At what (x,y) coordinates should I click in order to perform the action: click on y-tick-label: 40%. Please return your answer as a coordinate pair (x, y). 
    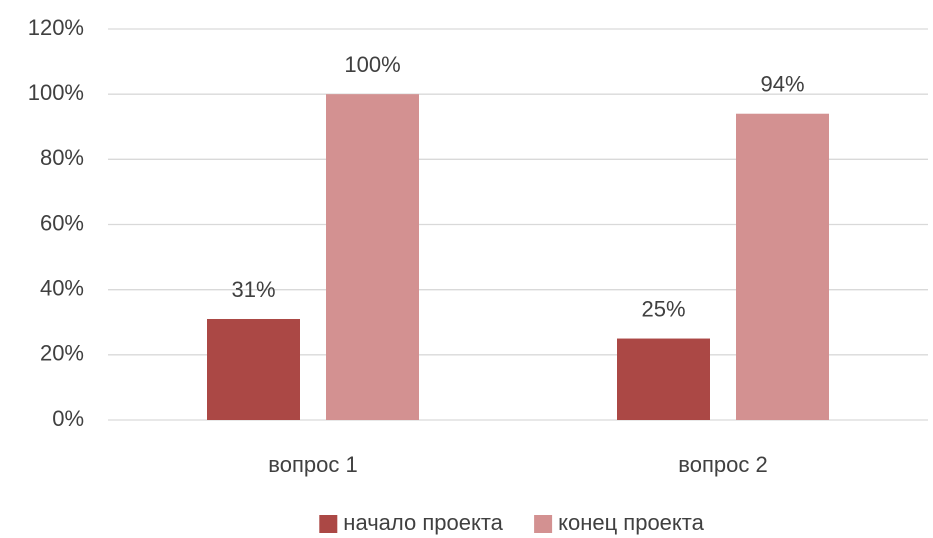
    Looking at the image, I should click on (62, 287).